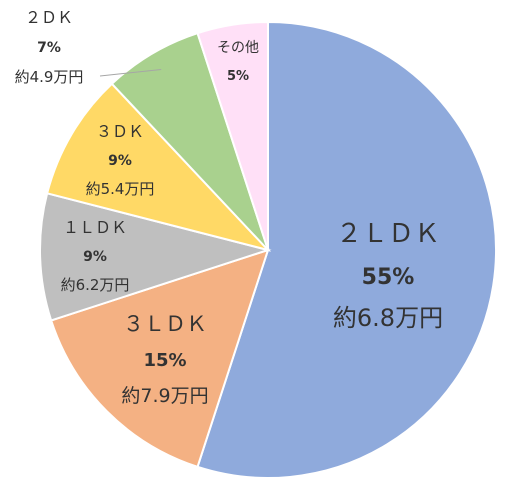  What do you see at coordinates (165, 324) in the screenshot?
I see `label-3ldk-name: ３ＬＤＫ` at bounding box center [165, 324].